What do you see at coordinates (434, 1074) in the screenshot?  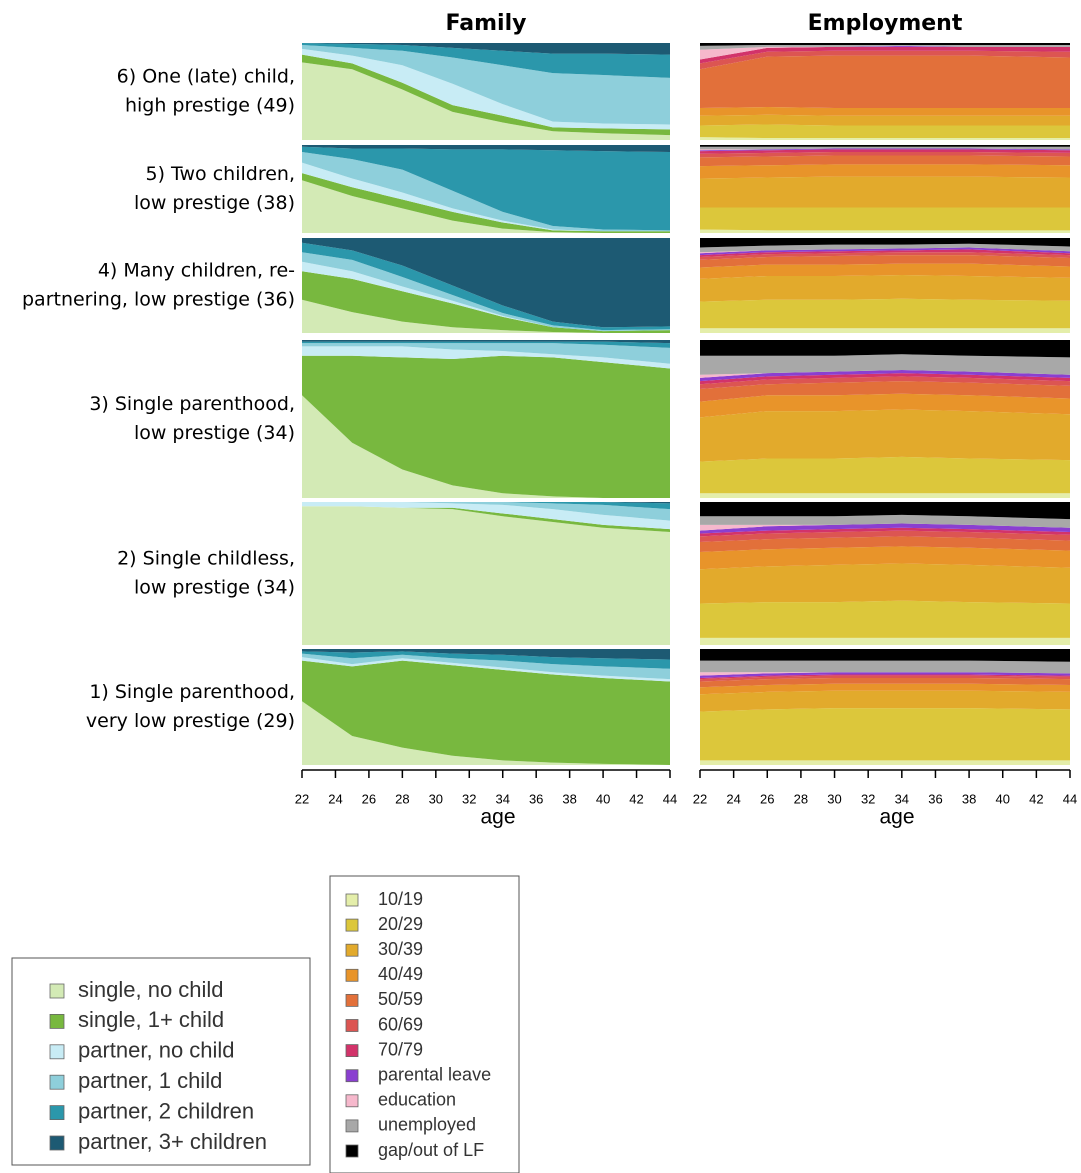 I see `legend-label: parental leave` at bounding box center [434, 1074].